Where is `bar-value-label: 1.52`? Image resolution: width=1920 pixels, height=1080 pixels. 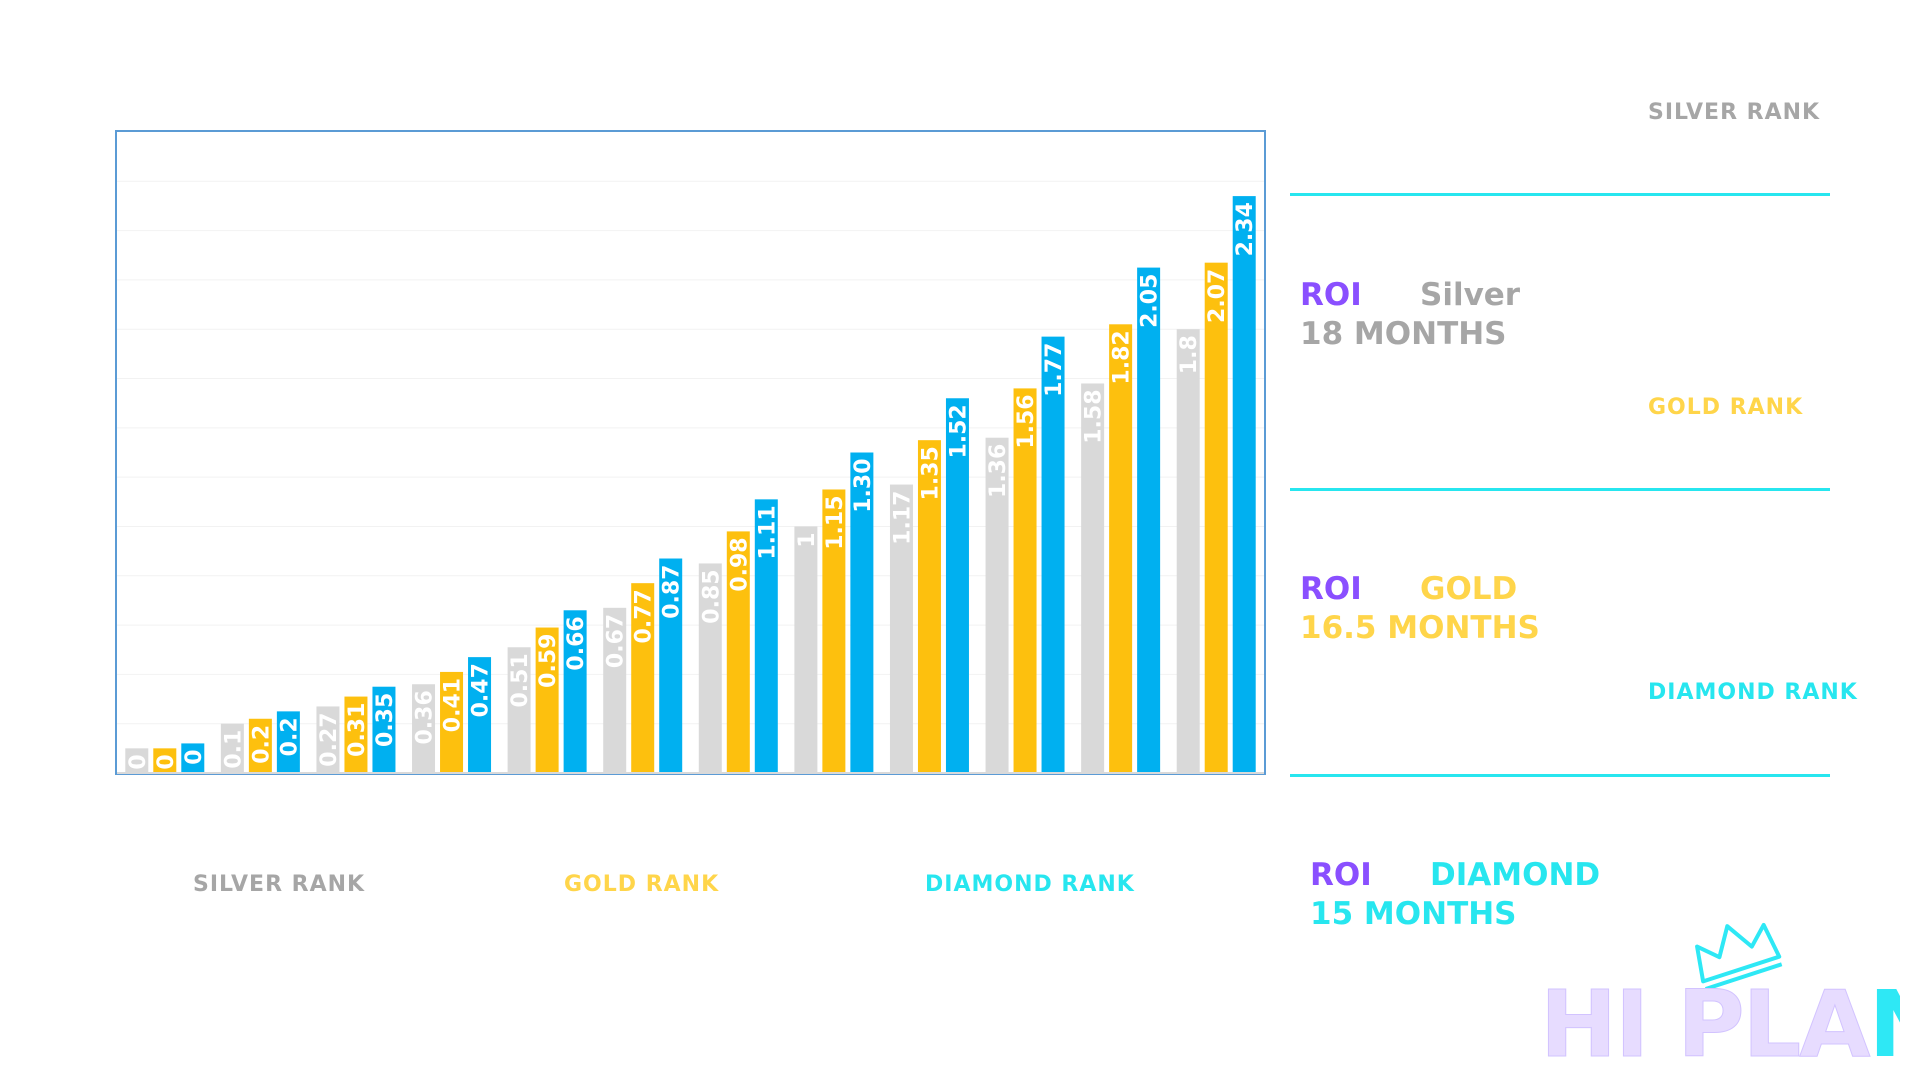
bar-value-label: 1.52 is located at coordinates (958, 431).